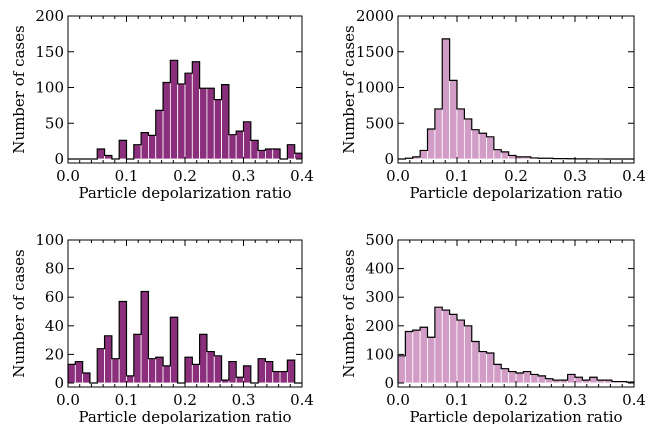  Describe the element at coordinates (375, 52) in the screenshot. I see `y-tick-label: 1500` at that location.